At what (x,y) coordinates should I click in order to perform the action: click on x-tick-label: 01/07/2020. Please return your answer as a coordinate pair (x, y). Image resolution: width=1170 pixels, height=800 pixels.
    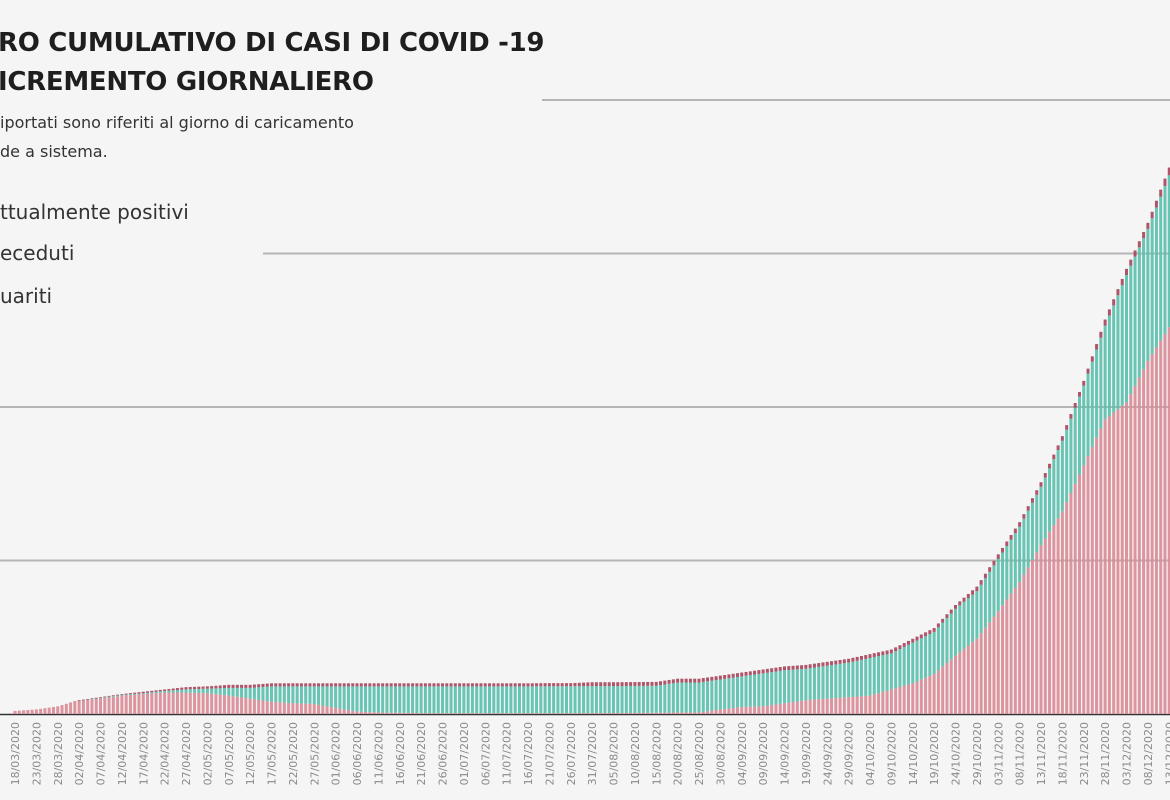
    Looking at the image, I should click on (464, 753).